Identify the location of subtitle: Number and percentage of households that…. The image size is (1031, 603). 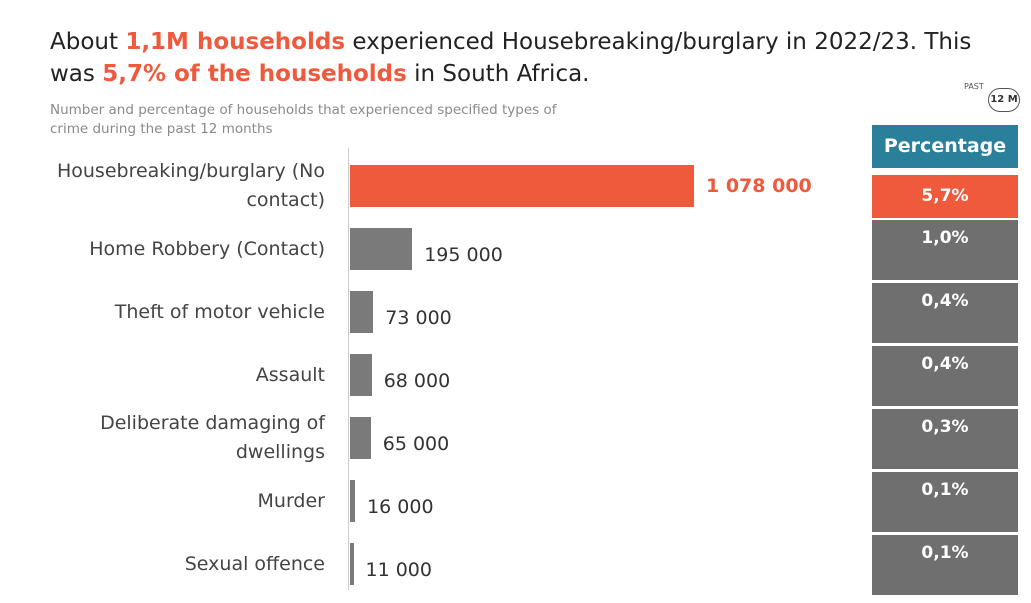
(303, 119).